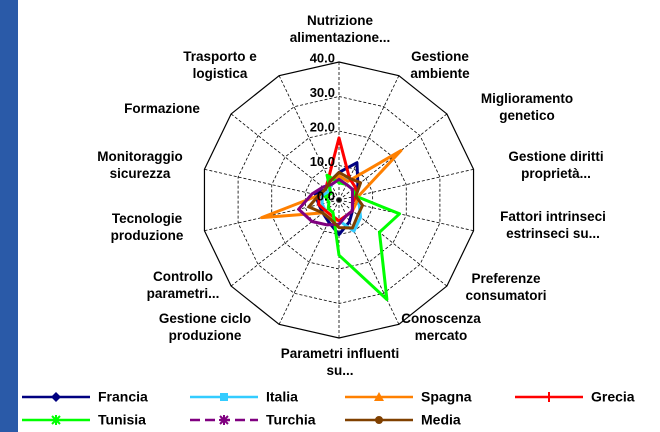 The image size is (660, 432). Describe the element at coordinates (322, 92) in the screenshot. I see `r-tick-label: 30.0` at that location.